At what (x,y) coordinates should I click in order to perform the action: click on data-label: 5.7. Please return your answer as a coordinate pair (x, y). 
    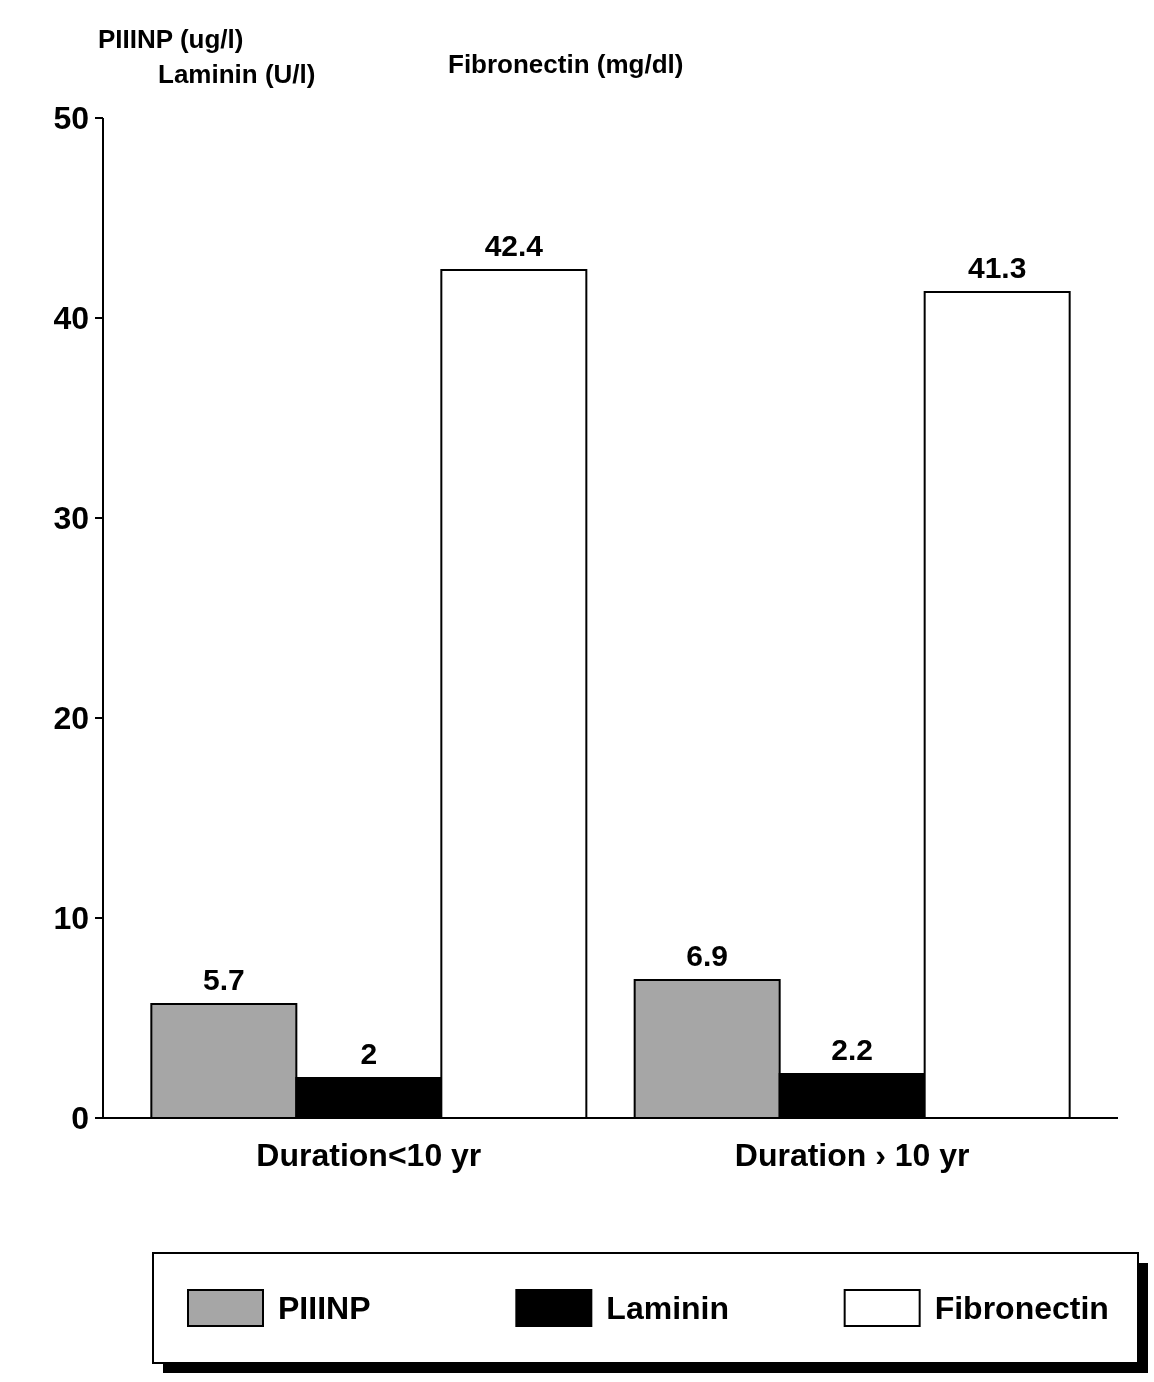
    Looking at the image, I should click on (223, 979).